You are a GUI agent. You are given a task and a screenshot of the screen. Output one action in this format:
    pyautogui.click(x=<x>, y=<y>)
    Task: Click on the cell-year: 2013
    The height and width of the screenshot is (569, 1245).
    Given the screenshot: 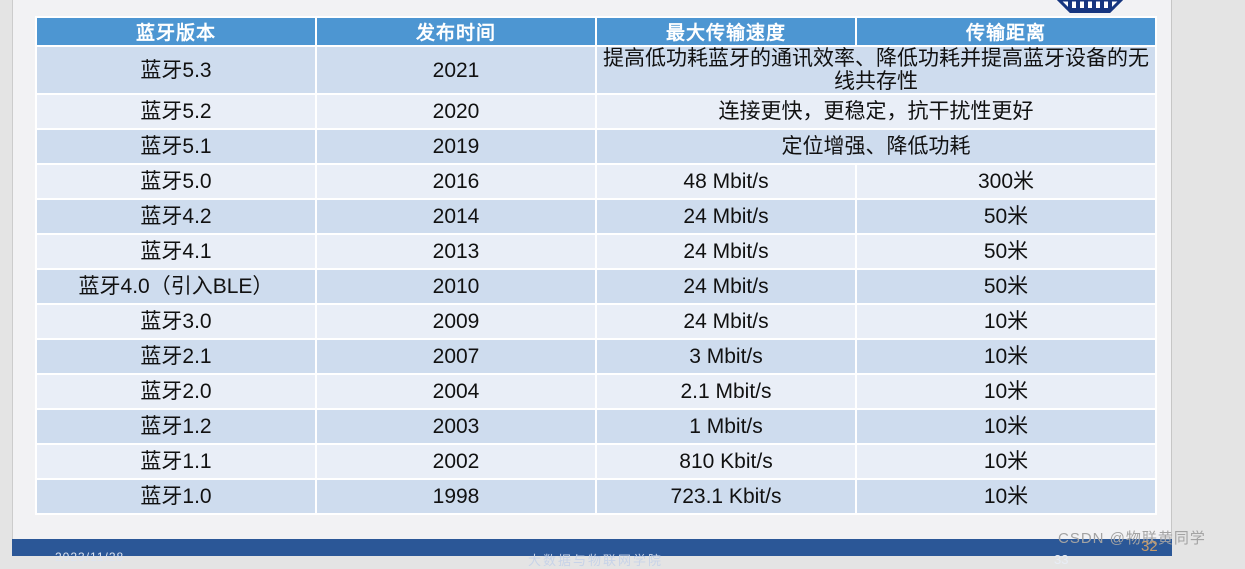 What is the action you would take?
    pyautogui.click(x=456, y=252)
    